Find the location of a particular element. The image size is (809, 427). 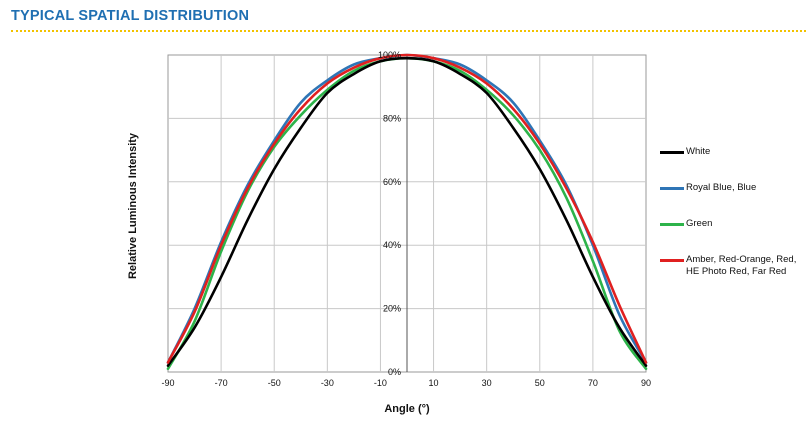

legend-item-royal-blue: Royal Blue, Blue is located at coordinates (708, 188).